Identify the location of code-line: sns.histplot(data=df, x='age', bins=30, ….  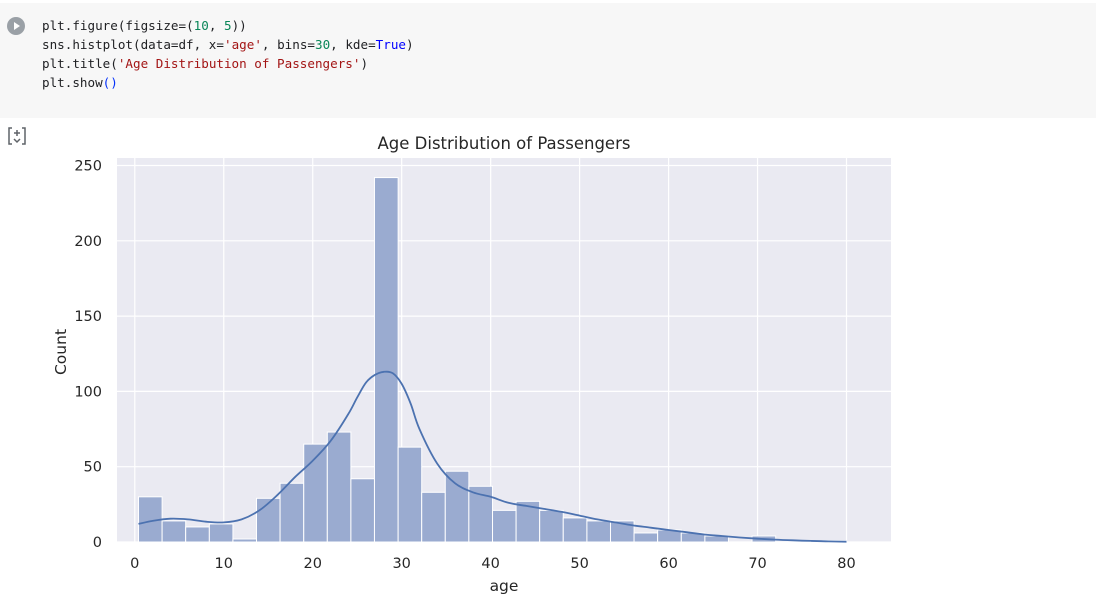
(228, 44).